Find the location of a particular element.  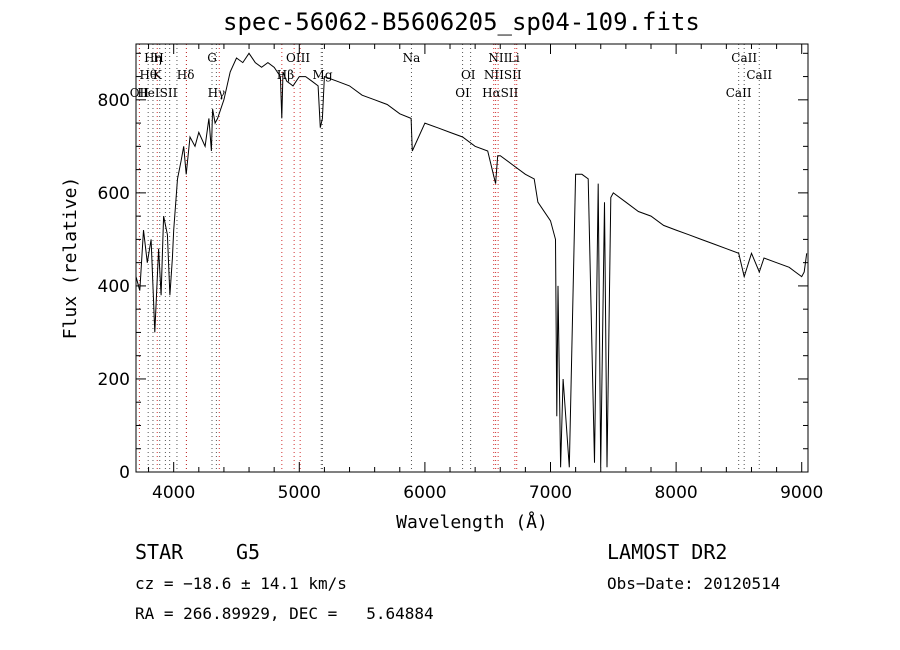

line-label-second_row-6: NIISII is located at coordinates (503, 75).